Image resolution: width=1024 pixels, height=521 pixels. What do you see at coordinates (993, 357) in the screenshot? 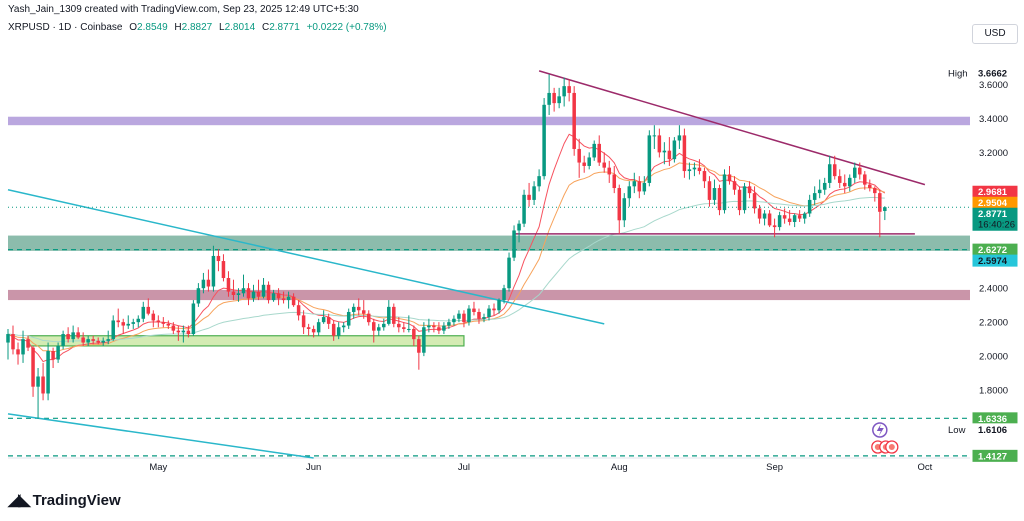
I see `y-tick-label: 2.0000` at bounding box center [993, 357].